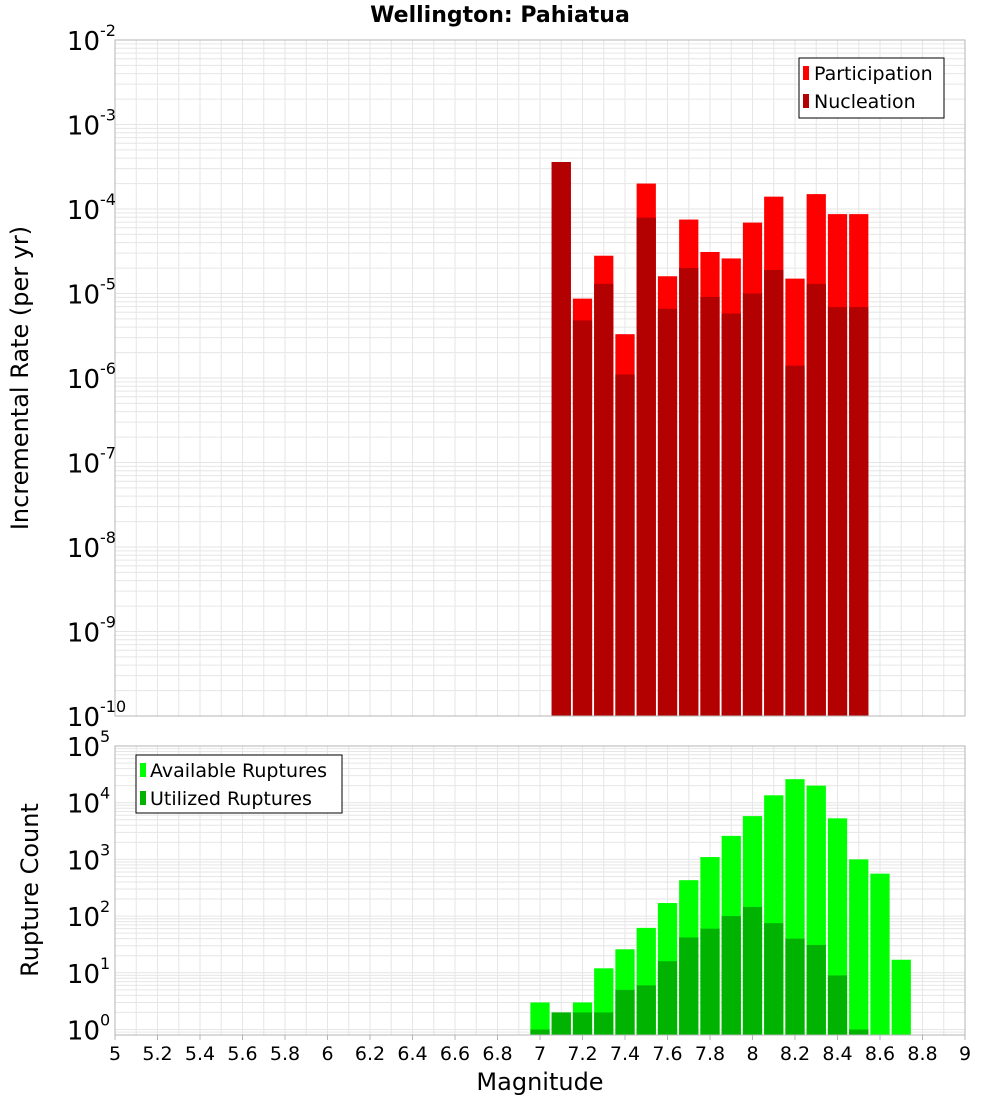  What do you see at coordinates (455, 1054) in the screenshot?
I see `x-tick-label: 6.6` at bounding box center [455, 1054].